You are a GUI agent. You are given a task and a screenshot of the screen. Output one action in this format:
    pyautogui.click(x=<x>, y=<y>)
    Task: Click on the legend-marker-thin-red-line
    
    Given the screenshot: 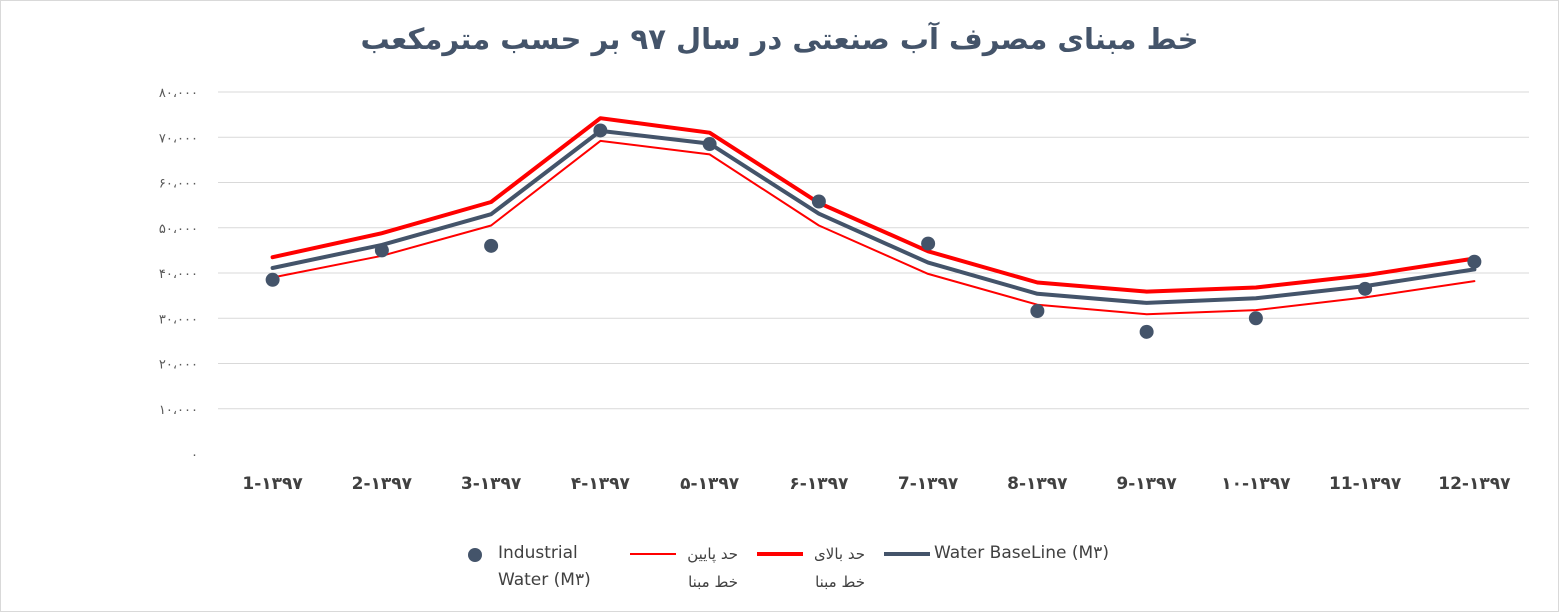 What is the action you would take?
    pyautogui.click(x=653, y=554)
    